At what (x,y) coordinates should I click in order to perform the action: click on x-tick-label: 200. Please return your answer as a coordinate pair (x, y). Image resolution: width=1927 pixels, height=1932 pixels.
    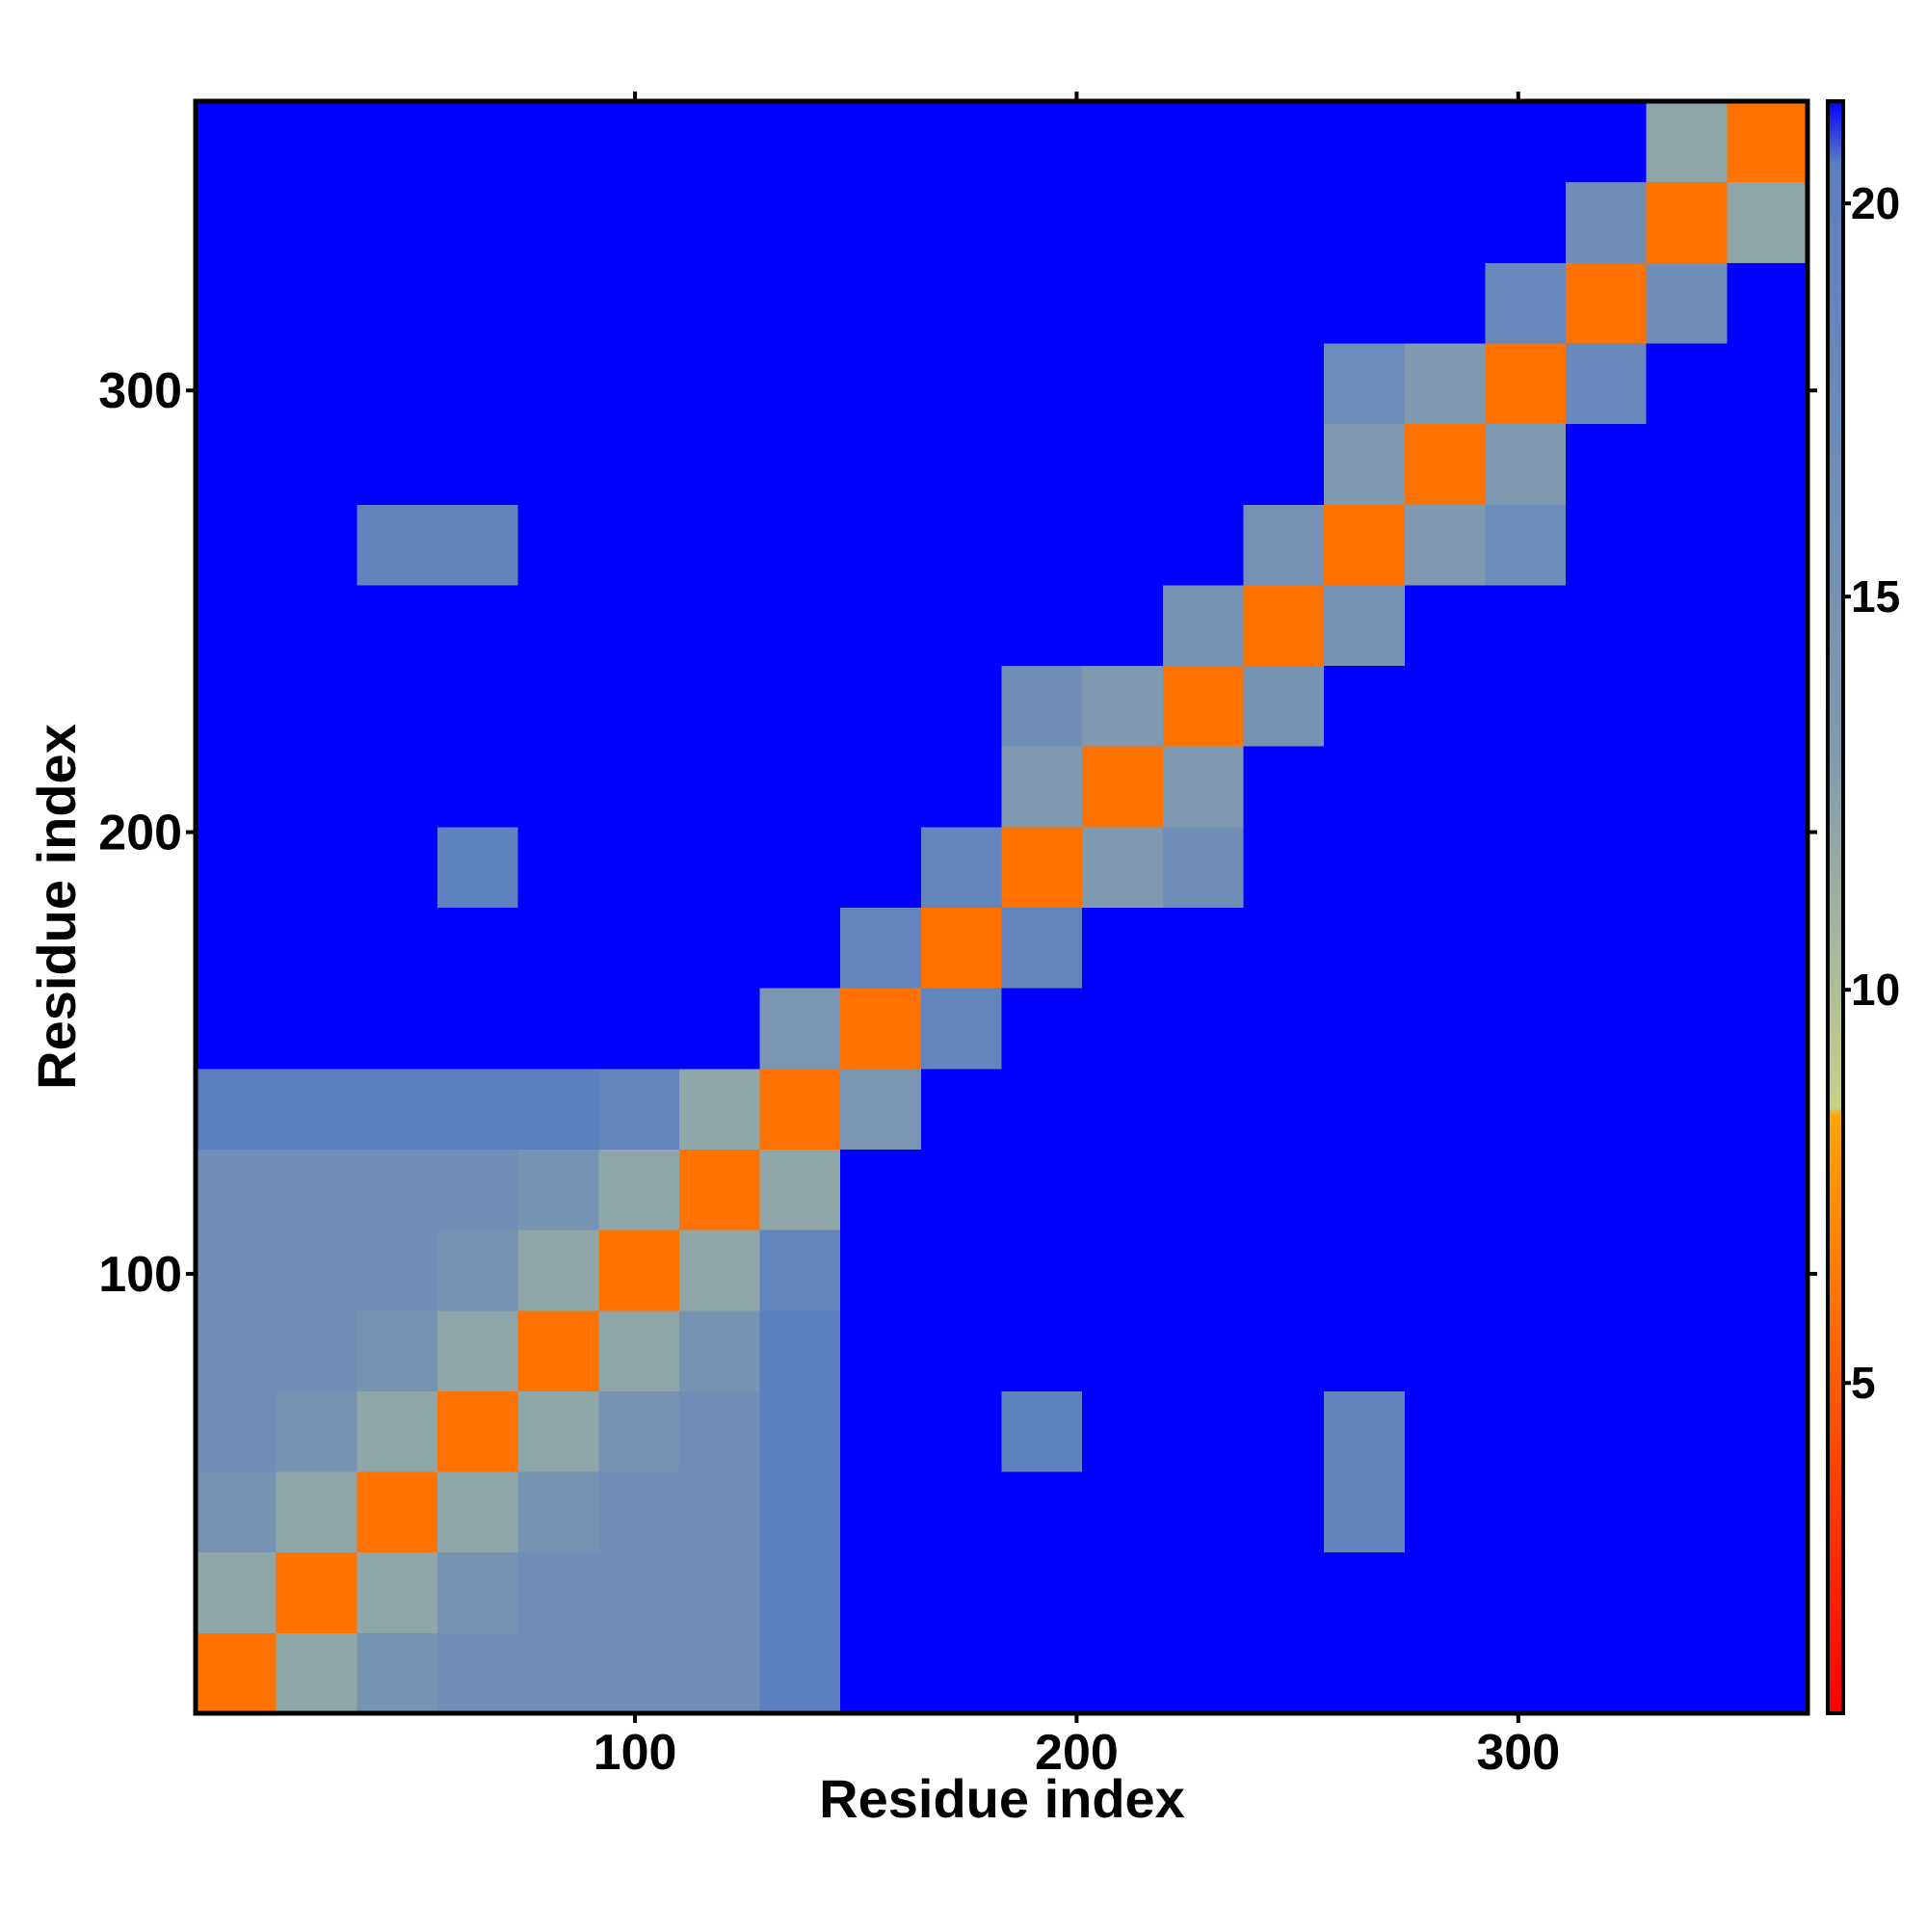
    Looking at the image, I should click on (1077, 1753).